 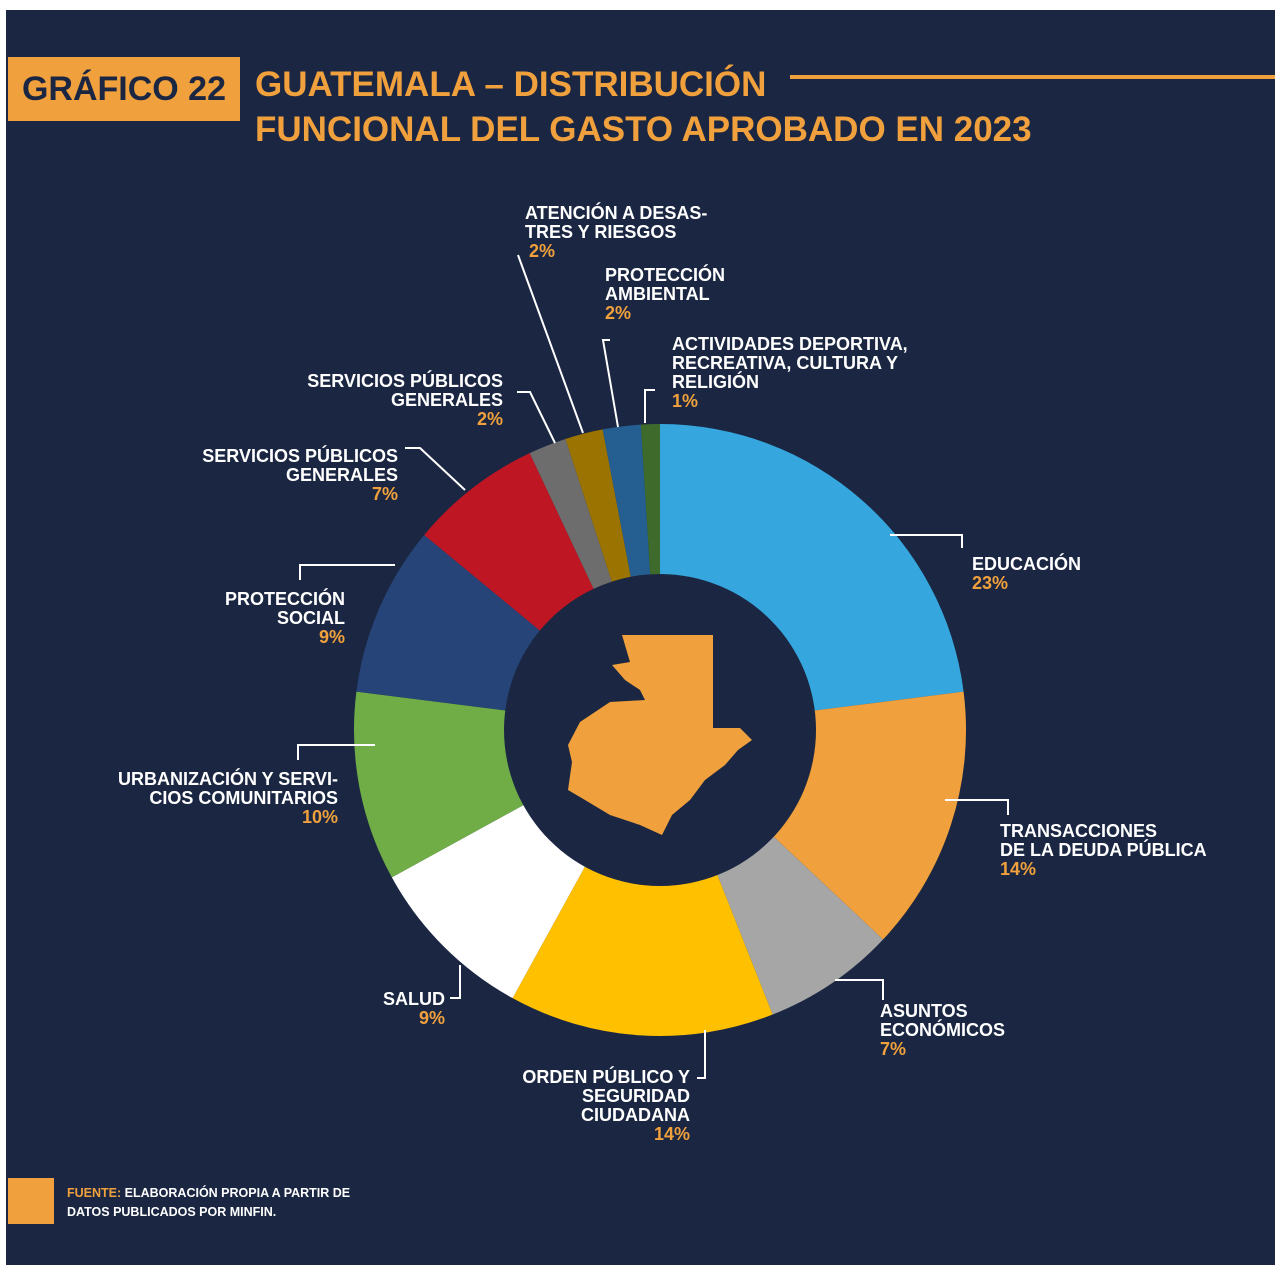 I want to click on map-guatemala, so click(x=660, y=735).